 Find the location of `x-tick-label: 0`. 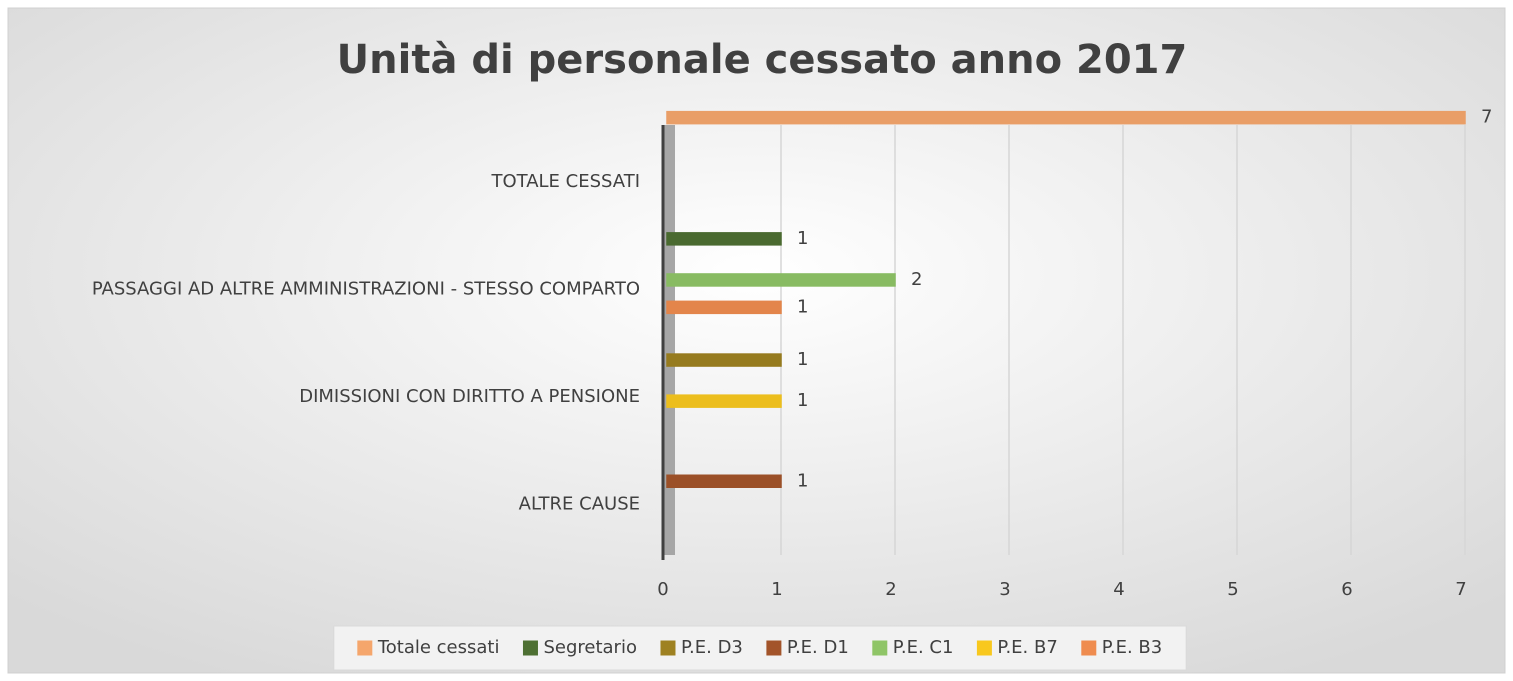

x-tick-label: 0 is located at coordinates (662, 589).